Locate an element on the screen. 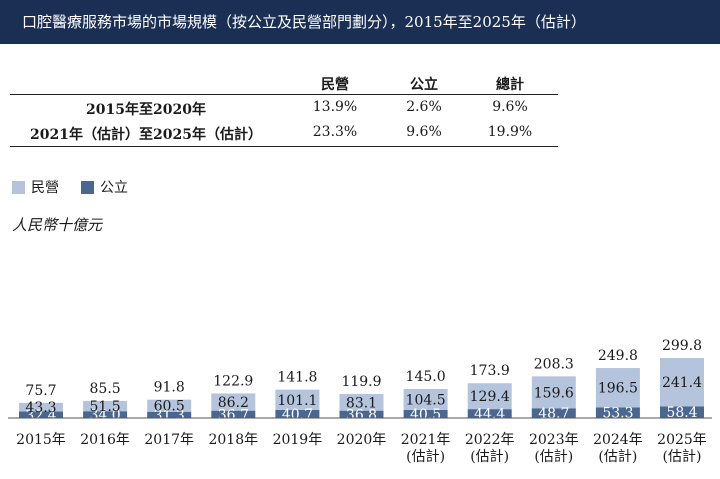  x-tick-label: 2016年 is located at coordinates (105, 440).